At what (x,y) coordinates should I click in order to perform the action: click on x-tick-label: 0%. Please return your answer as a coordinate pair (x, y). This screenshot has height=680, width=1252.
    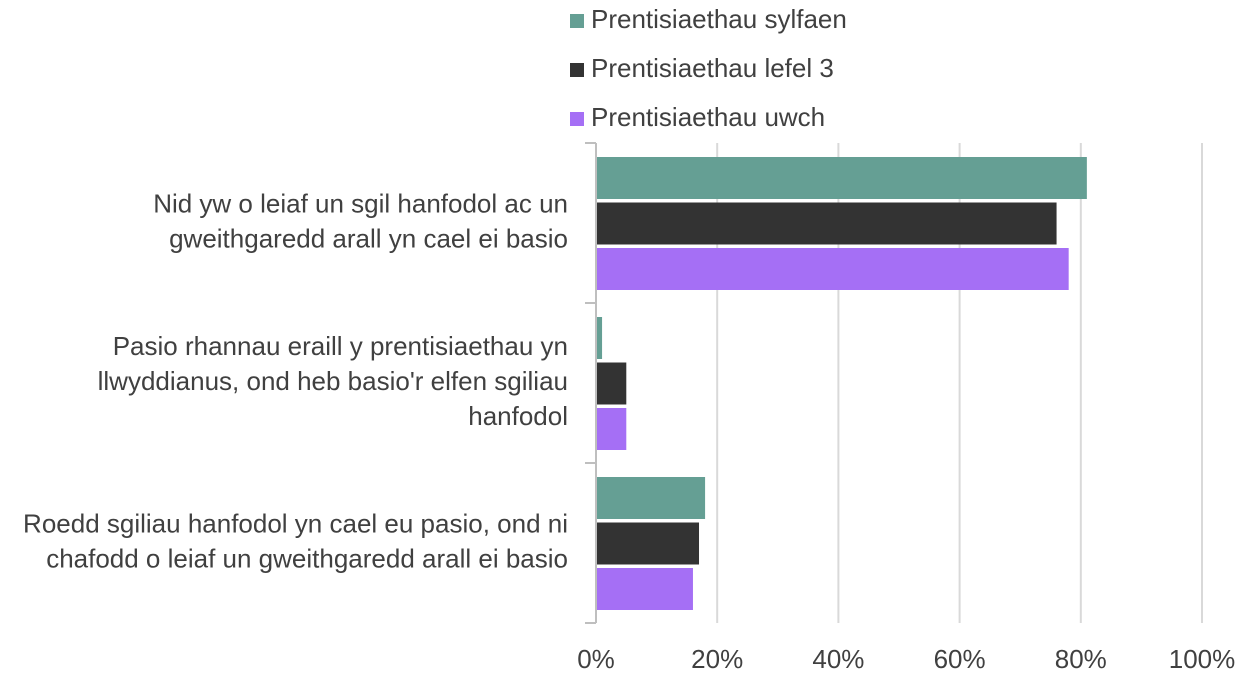
    Looking at the image, I should click on (596, 659).